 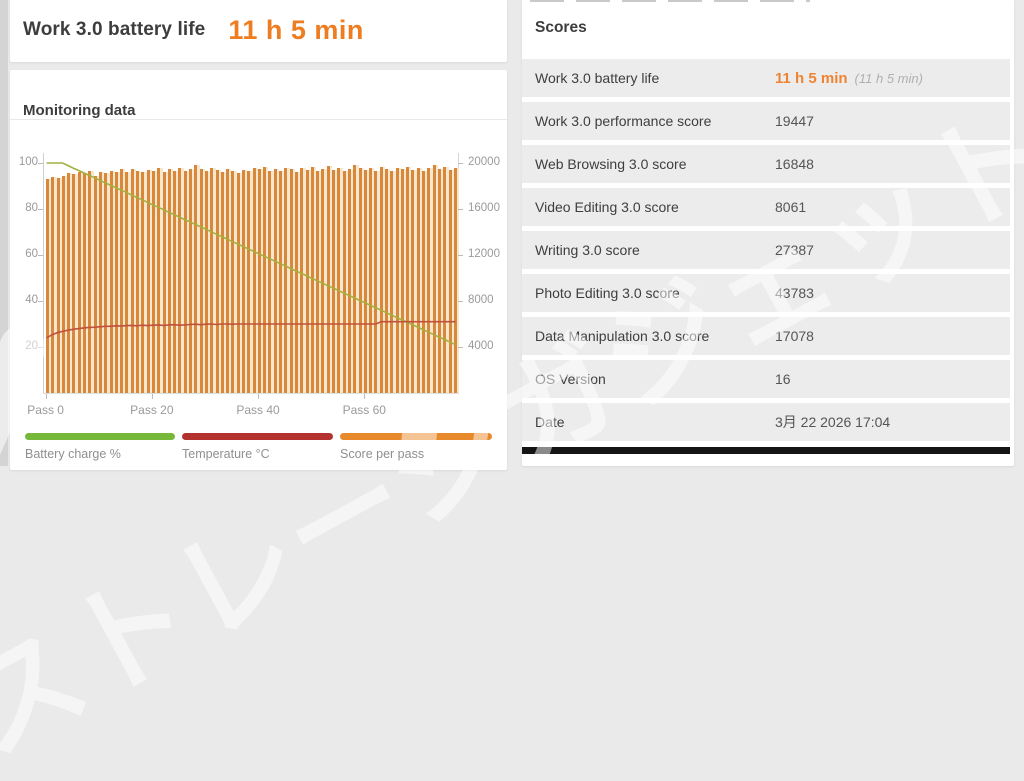 I want to click on score-value: 27387, so click(x=794, y=250).